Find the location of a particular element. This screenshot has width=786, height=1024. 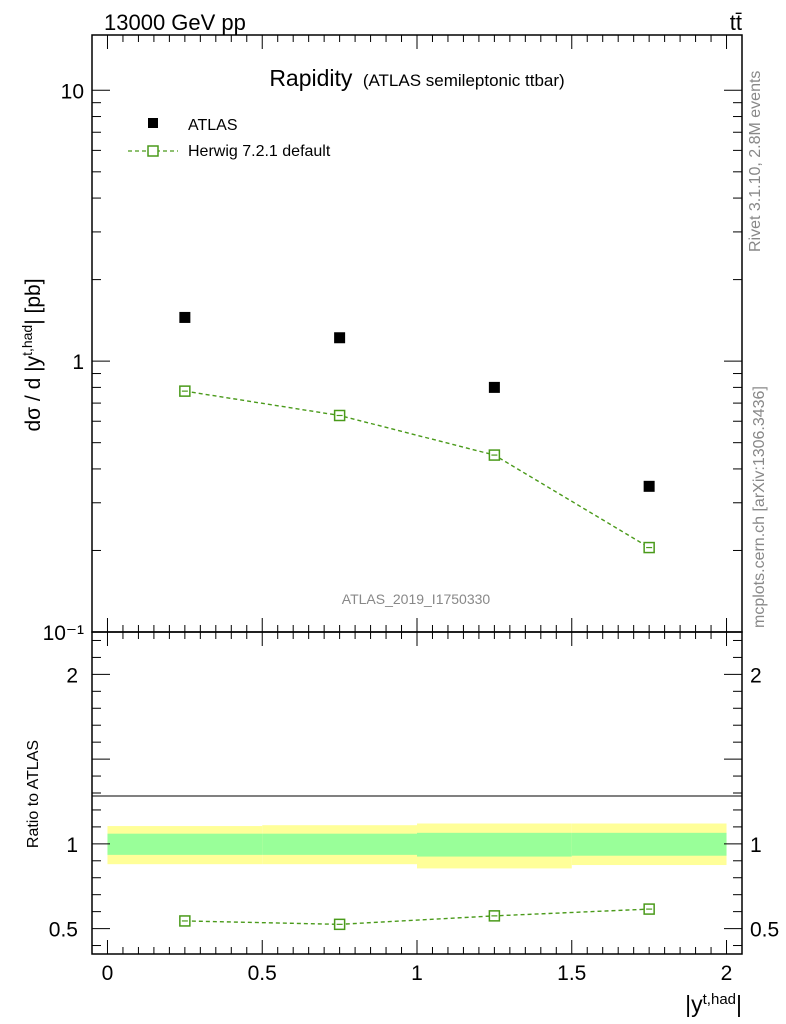

x-tick-label: 1 is located at coordinates (417, 973).